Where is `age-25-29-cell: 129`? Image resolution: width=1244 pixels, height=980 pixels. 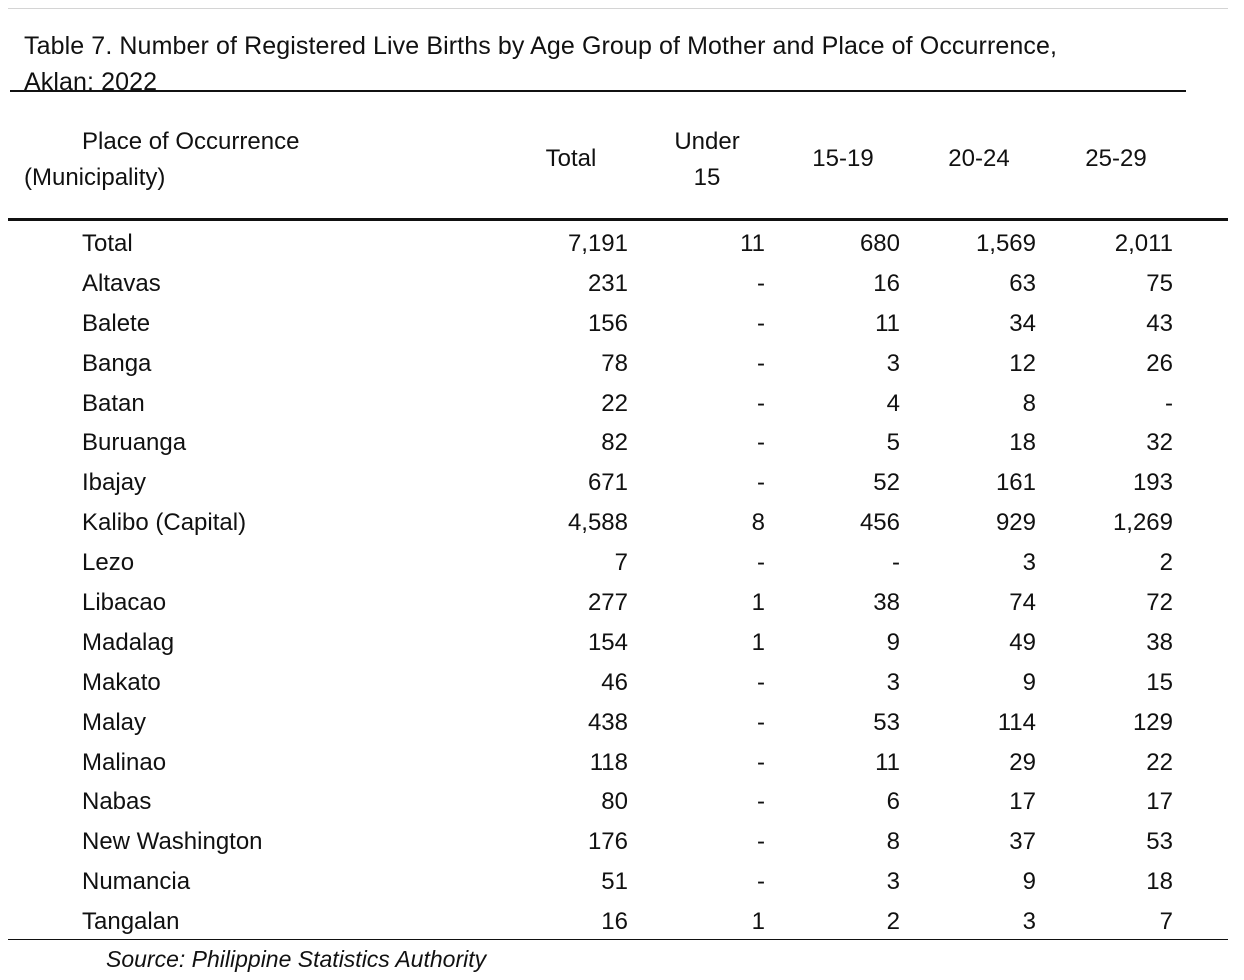 age-25-29-cell: 129 is located at coordinates (1152, 722).